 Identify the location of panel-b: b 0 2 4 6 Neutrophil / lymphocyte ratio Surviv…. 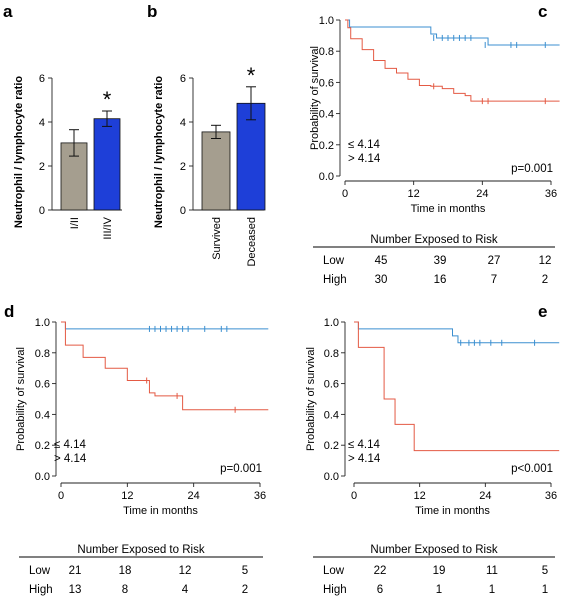
(206, 134).